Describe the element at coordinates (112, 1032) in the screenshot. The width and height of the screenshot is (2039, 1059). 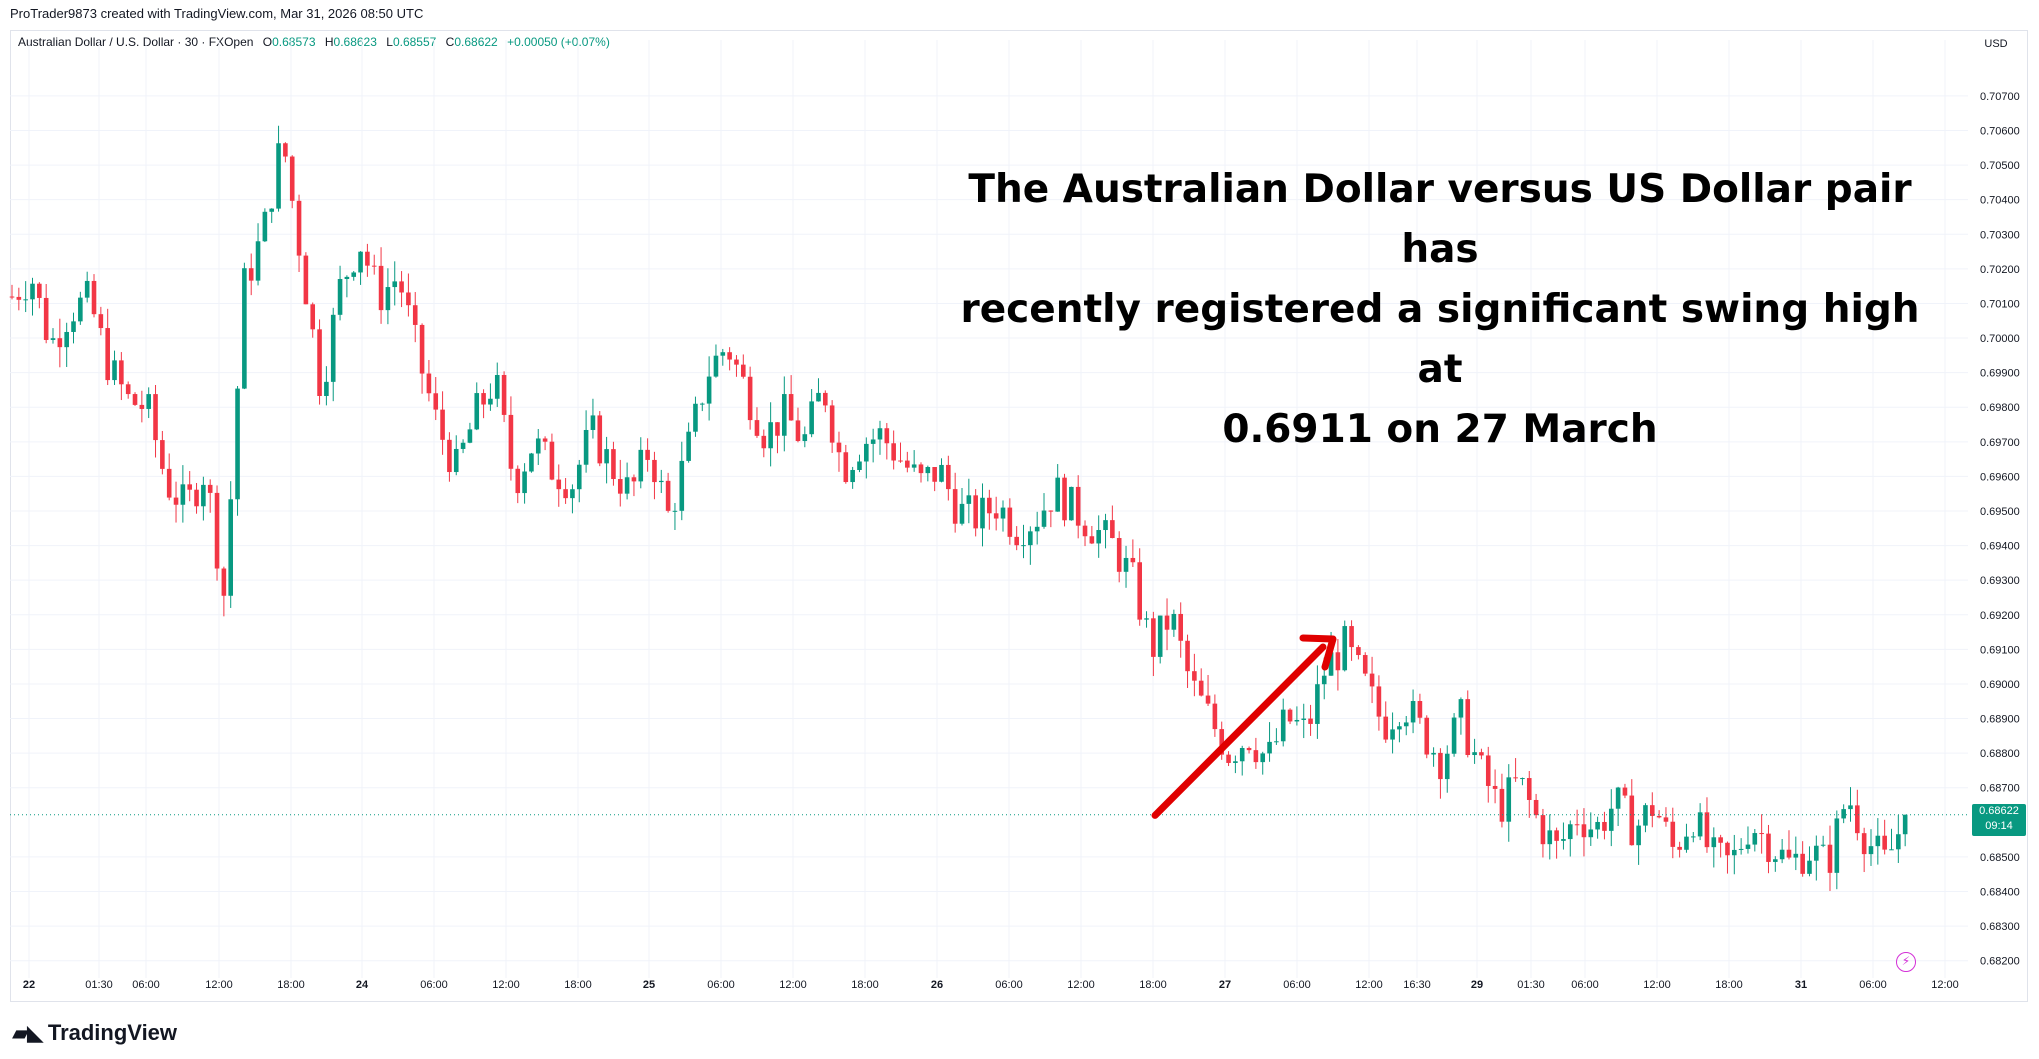
I see `brand-name: TradingView` at that location.